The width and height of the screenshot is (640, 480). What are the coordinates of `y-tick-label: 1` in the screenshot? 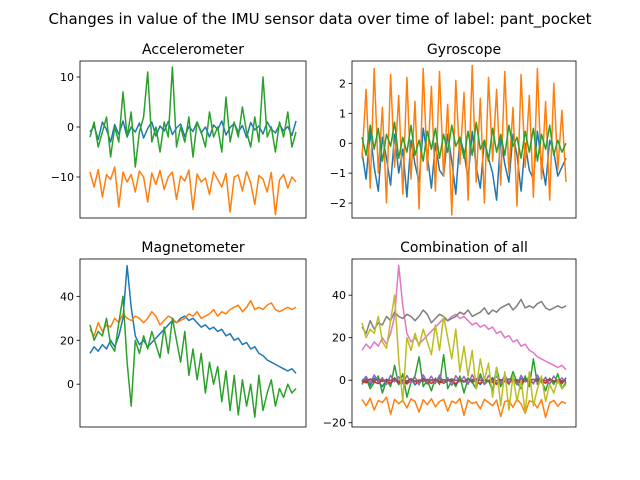 It's located at (342, 113).